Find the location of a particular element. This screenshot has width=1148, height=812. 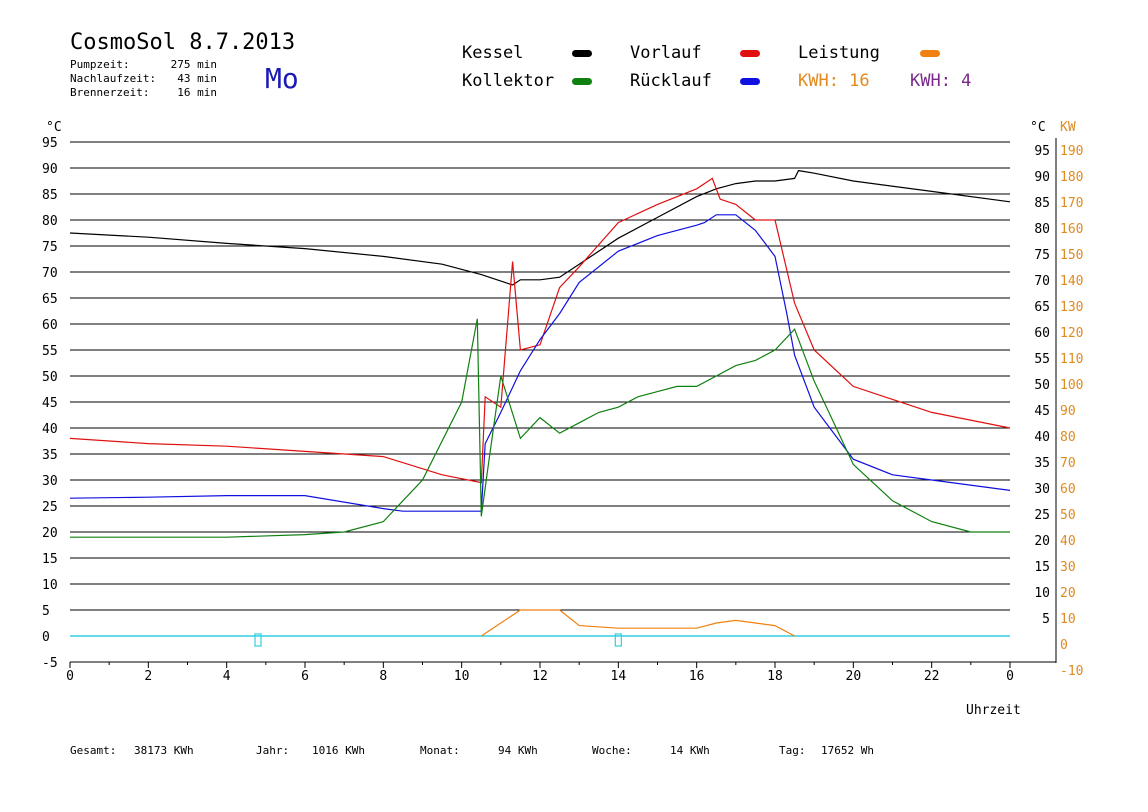

x-tick-label: 10 is located at coordinates (462, 676).